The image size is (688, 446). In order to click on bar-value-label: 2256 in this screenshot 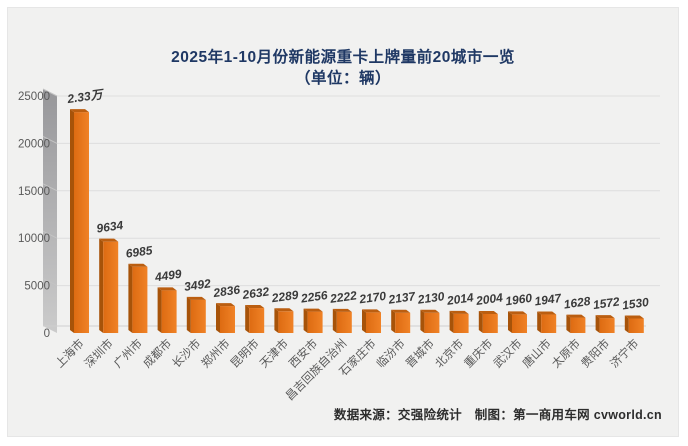, I will do `click(314, 297)`.